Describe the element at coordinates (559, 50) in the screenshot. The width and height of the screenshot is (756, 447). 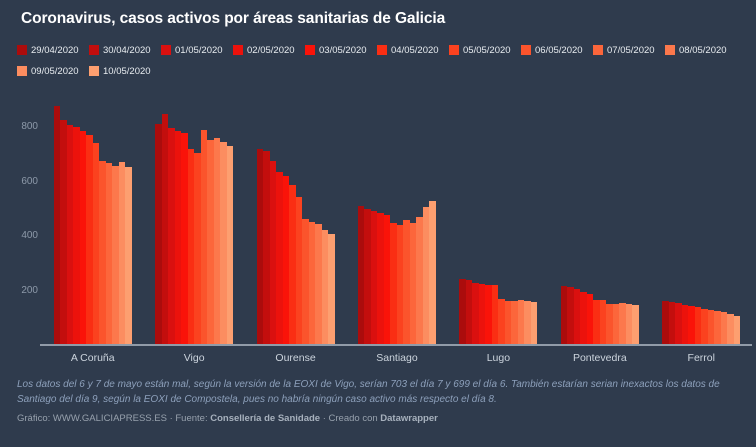
I see `legend-label: 06/05/2020` at that location.